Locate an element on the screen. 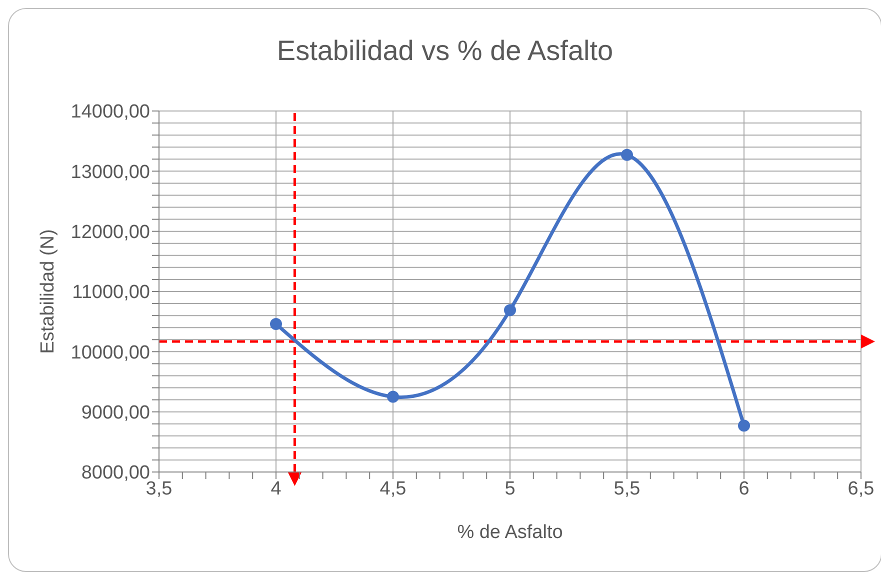 This screenshot has width=881, height=580. y-tick-label: 10000,00 is located at coordinates (110, 353).